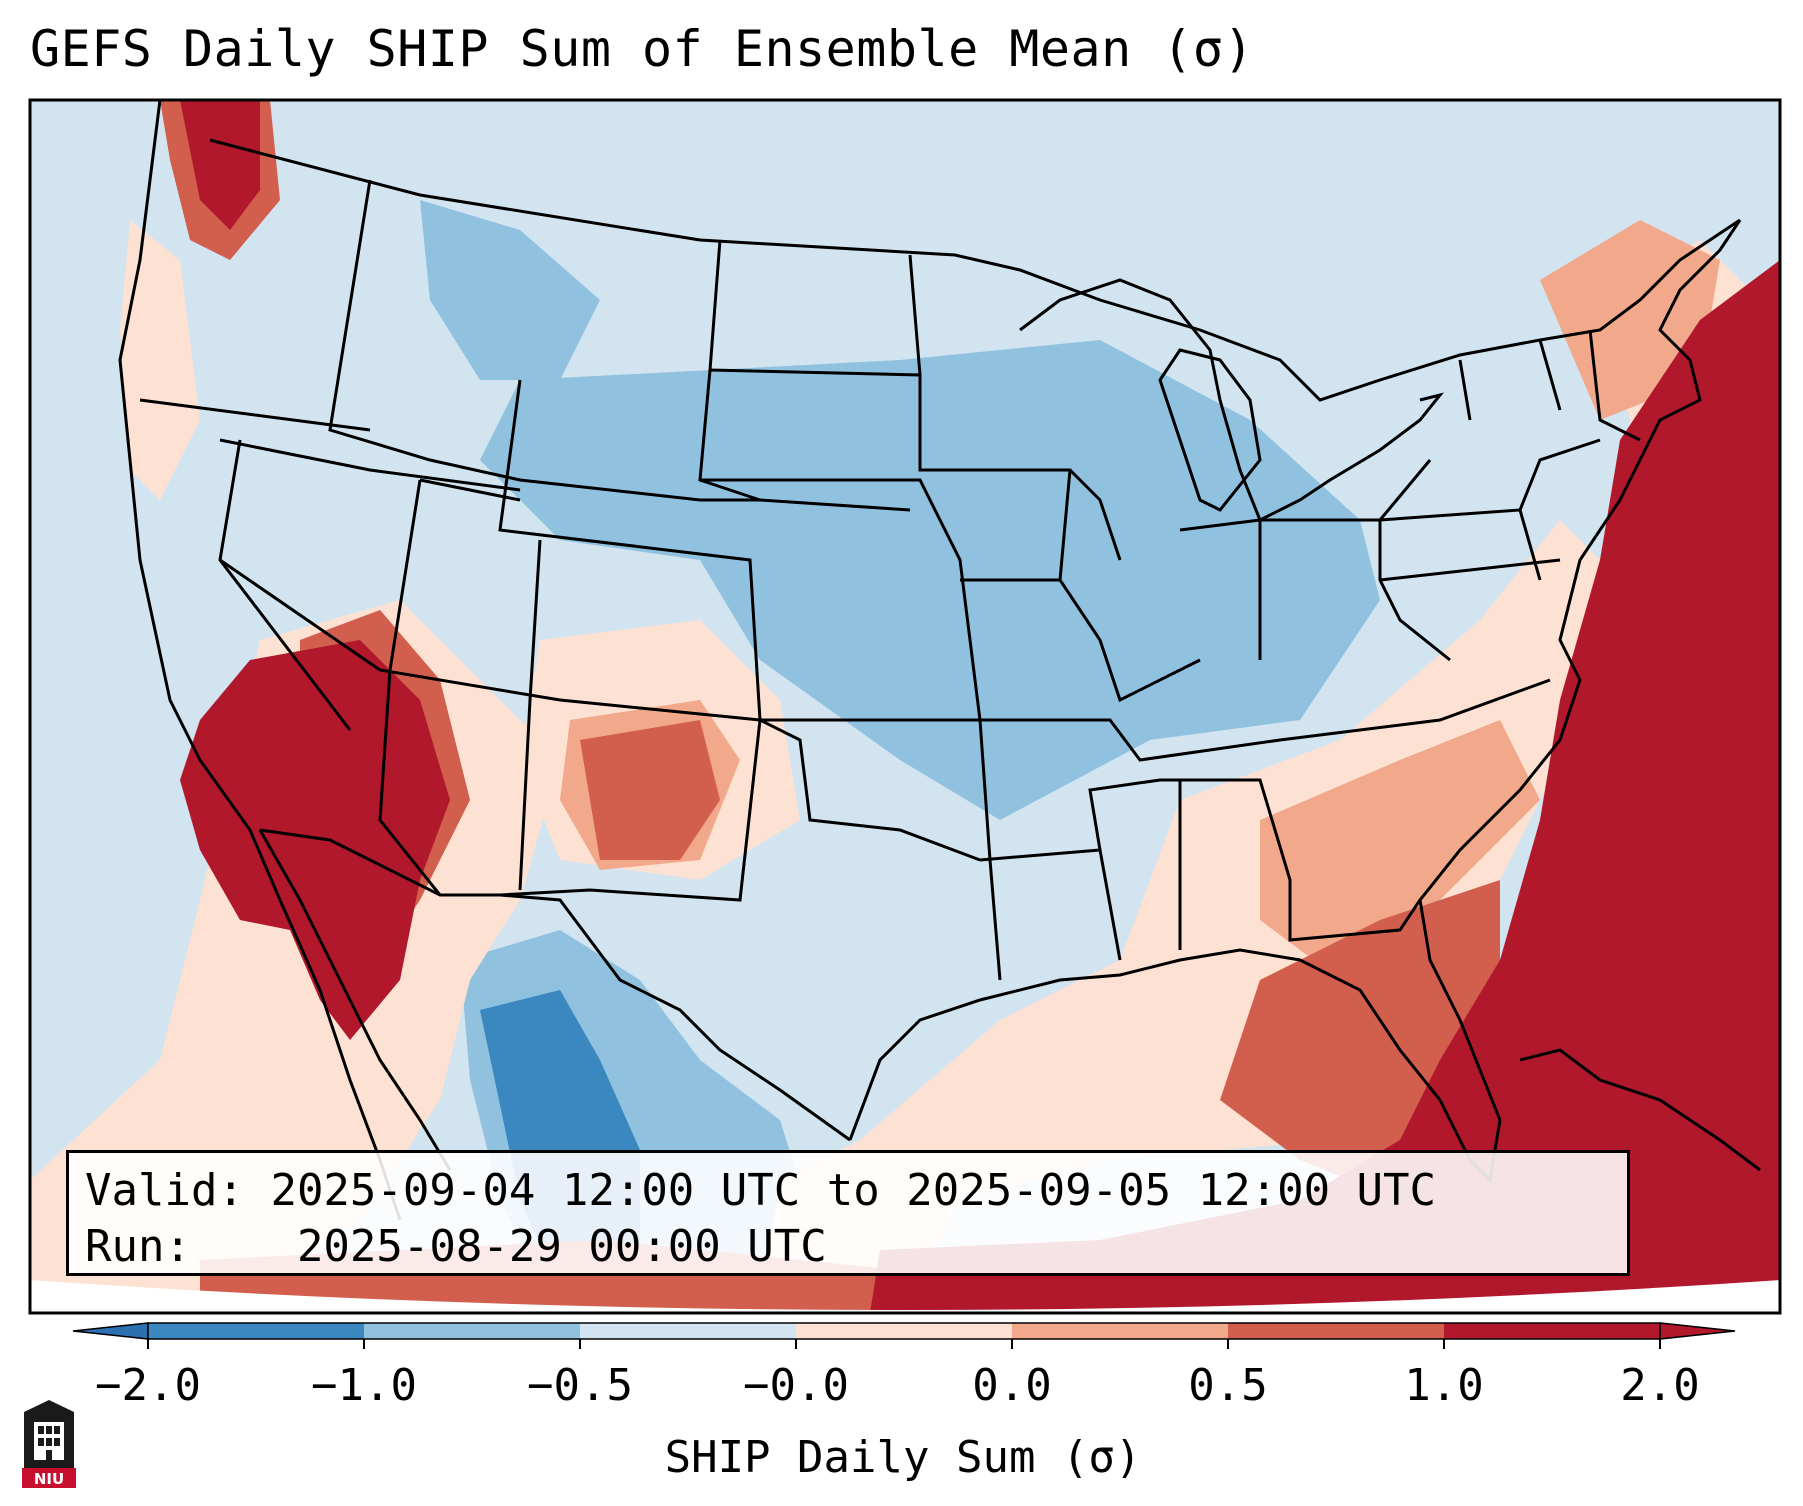 The width and height of the screenshot is (1803, 1506). I want to click on west-coast, so click(260, 660).